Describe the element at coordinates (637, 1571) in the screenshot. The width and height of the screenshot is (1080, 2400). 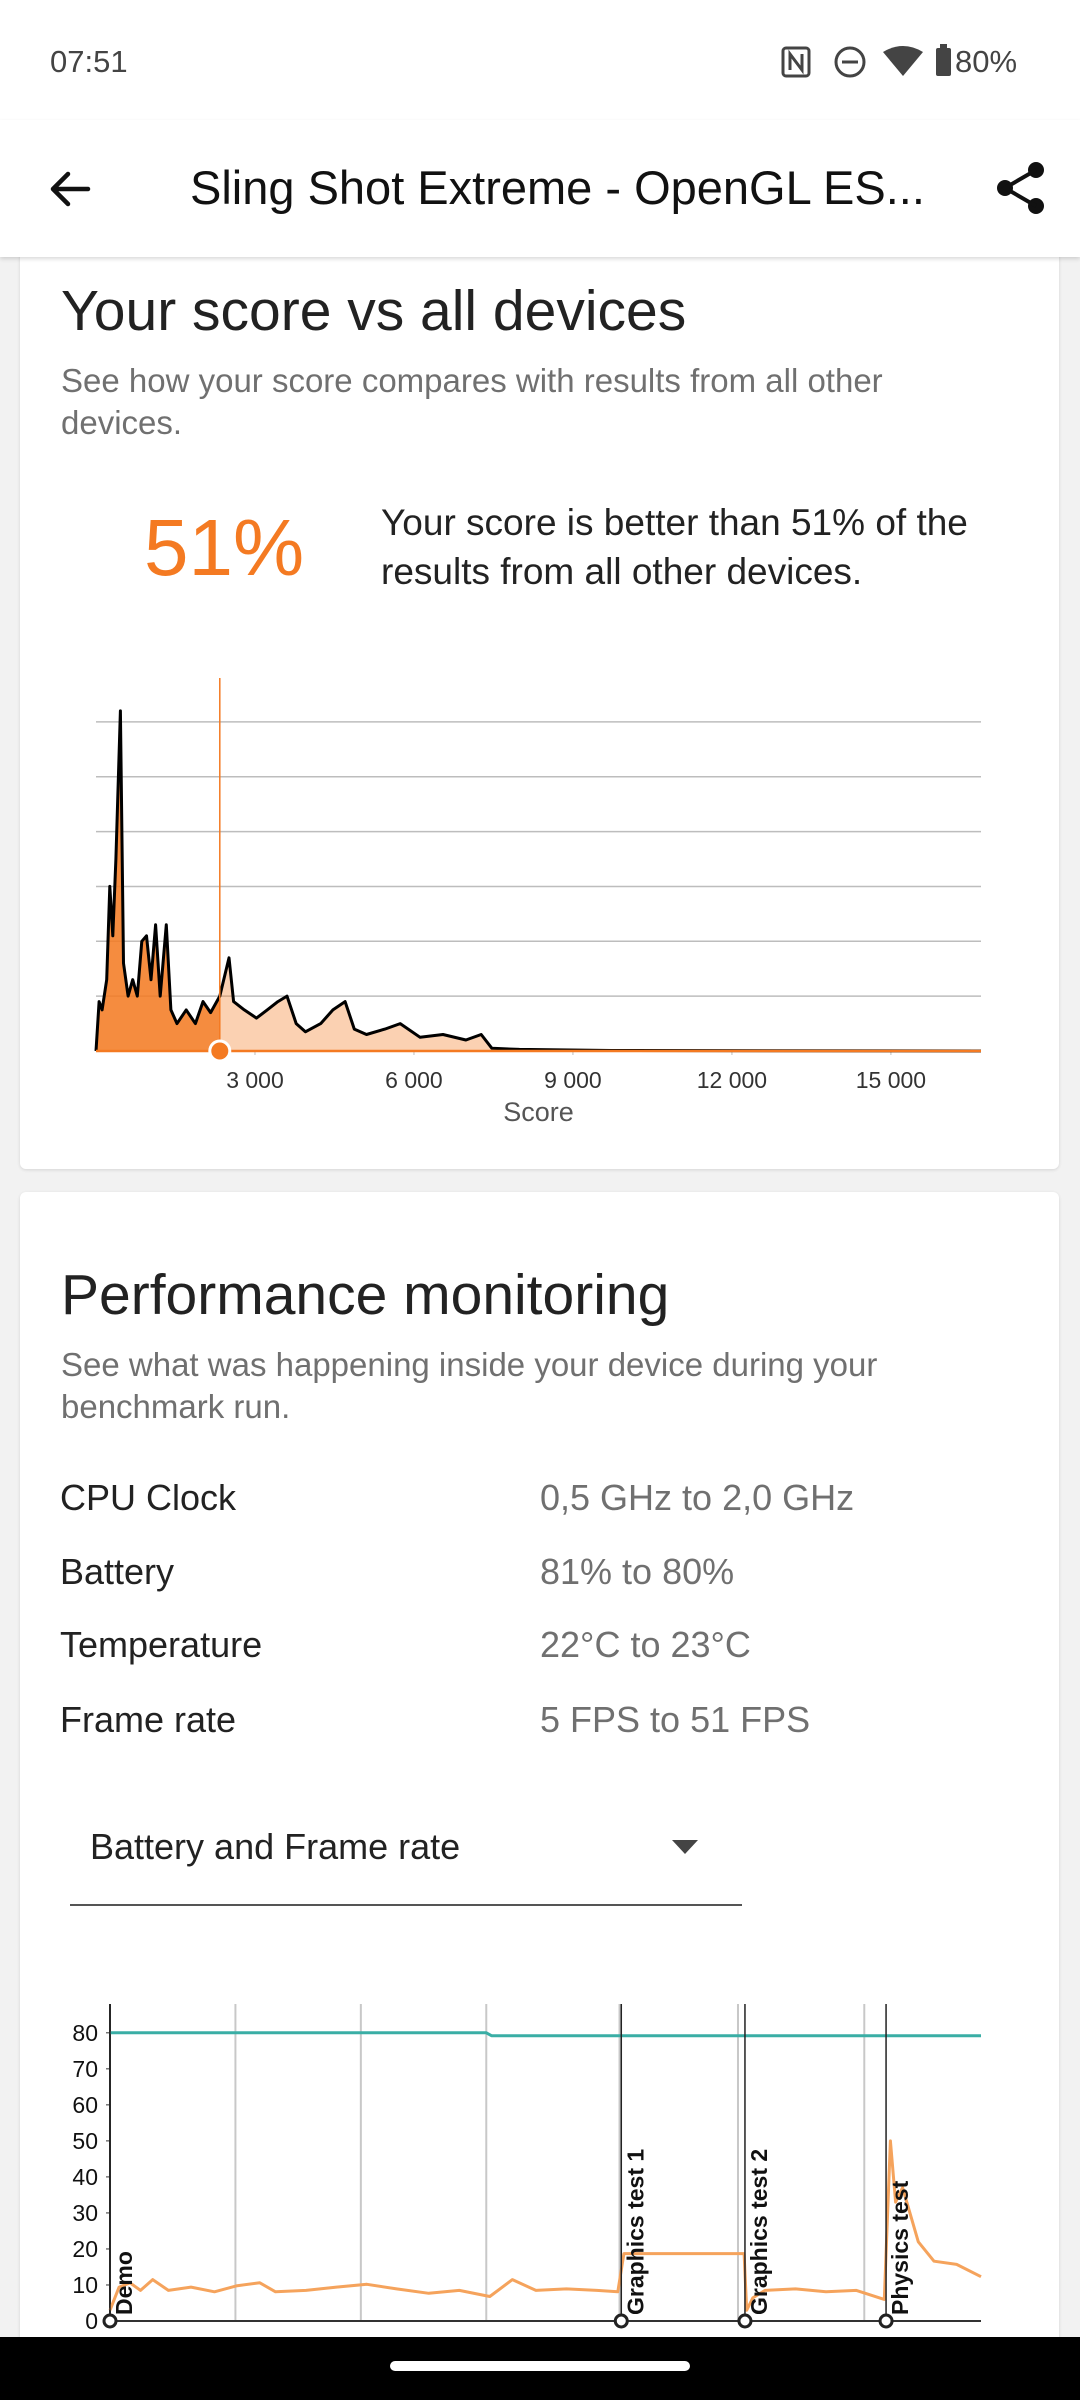
I see `metric-value: 81% to 80%` at that location.